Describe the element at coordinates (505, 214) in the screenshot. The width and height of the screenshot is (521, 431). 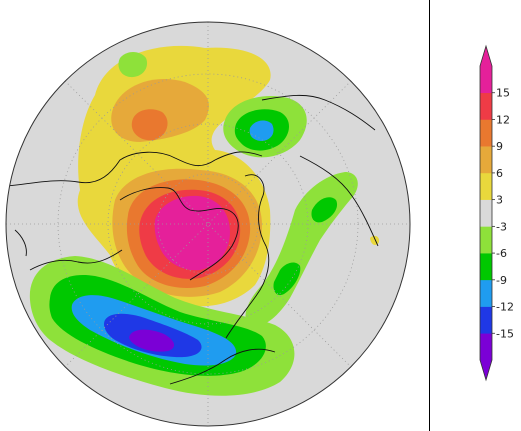
I see `colorbar-labels: -15 -12 -9 -6 -3 3 6 9 12 15` at that location.